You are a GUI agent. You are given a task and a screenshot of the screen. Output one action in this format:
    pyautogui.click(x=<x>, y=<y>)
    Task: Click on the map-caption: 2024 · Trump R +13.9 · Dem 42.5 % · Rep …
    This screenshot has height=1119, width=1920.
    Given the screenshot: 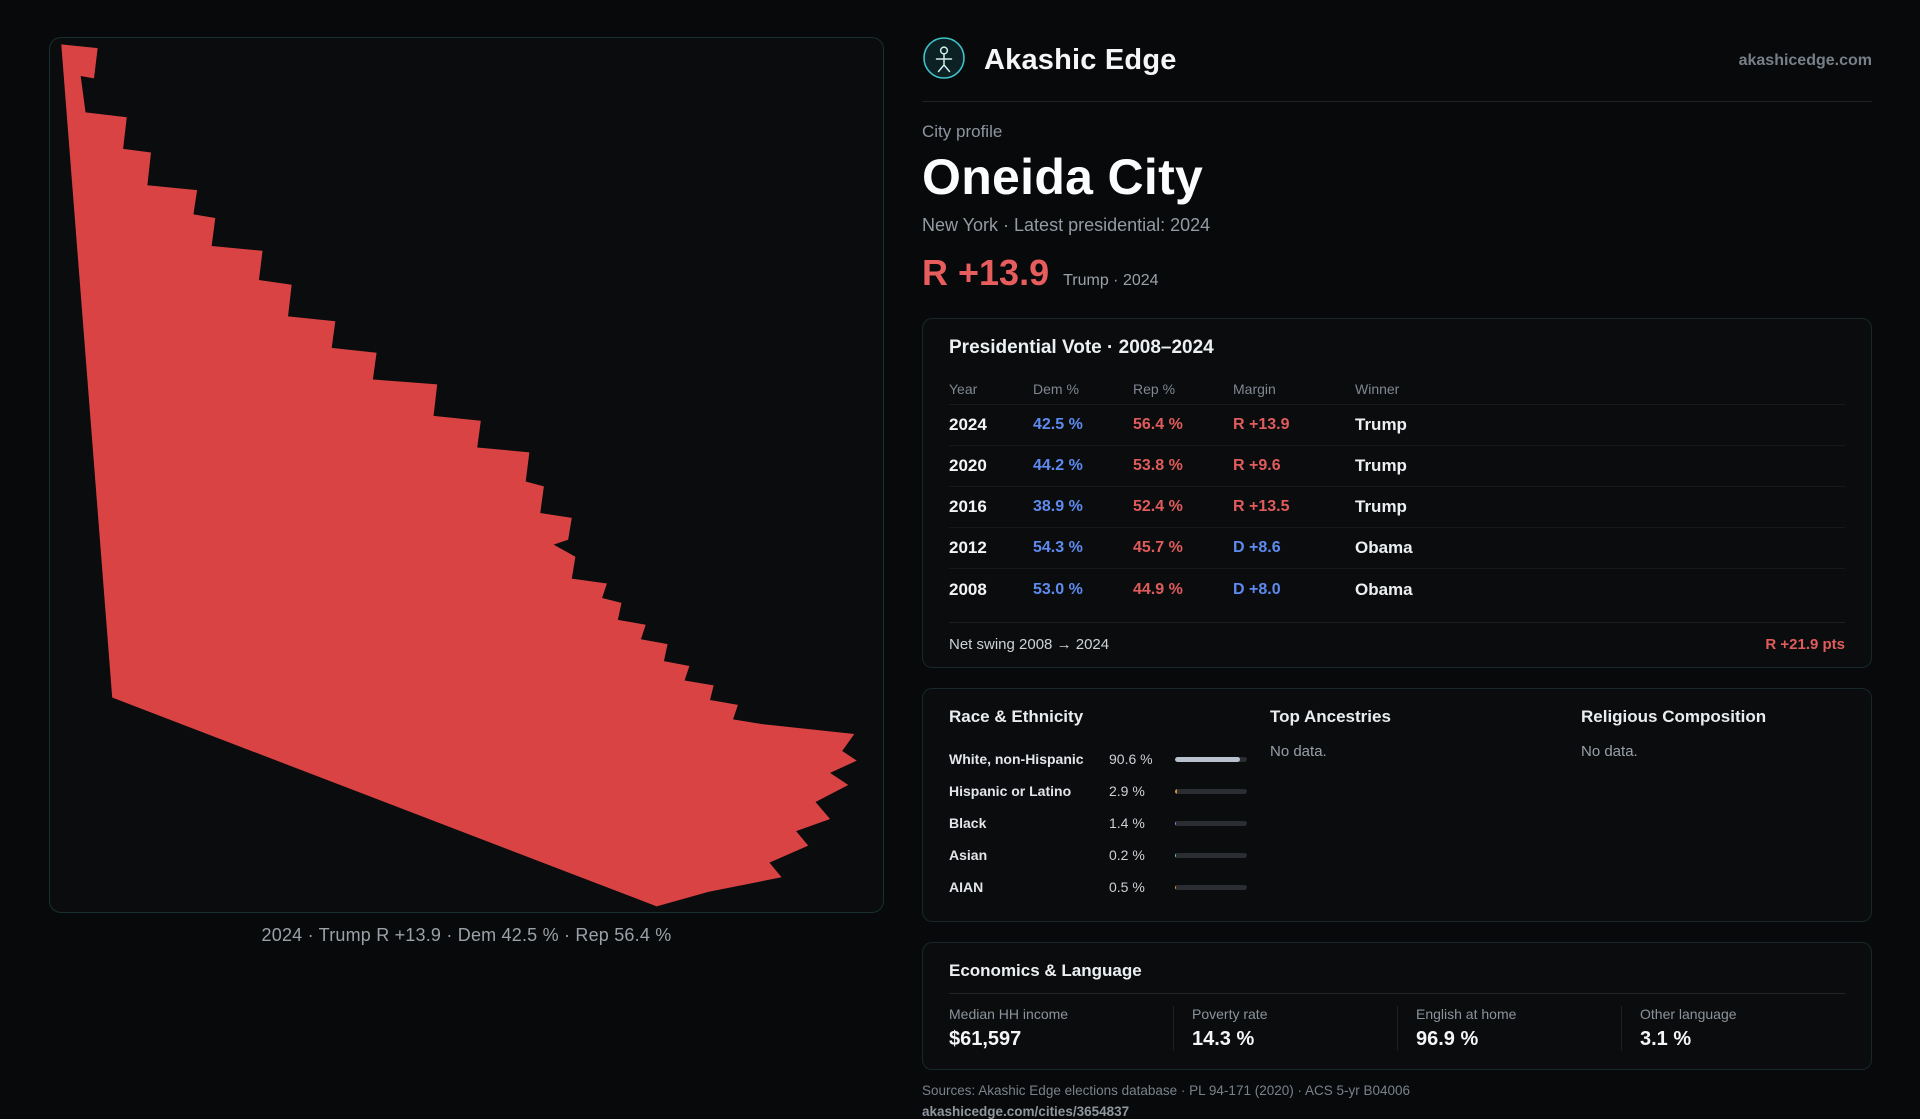 What is the action you would take?
    pyautogui.click(x=466, y=935)
    